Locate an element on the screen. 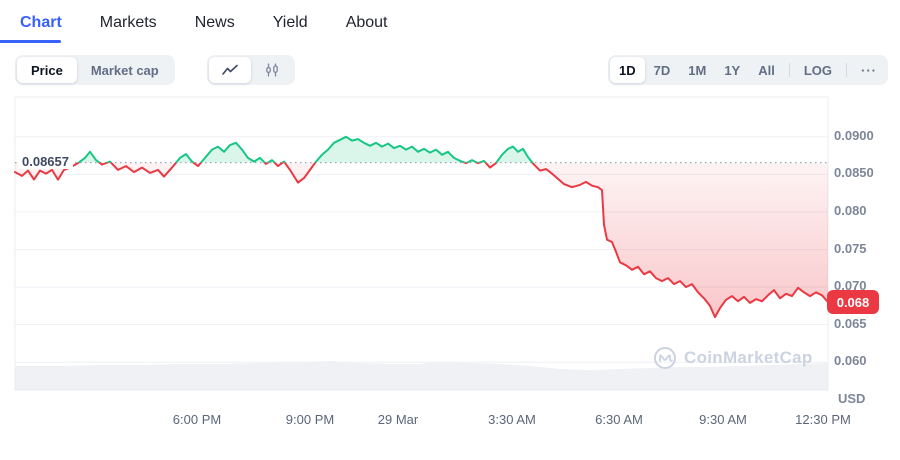  range-all-button: All is located at coordinates (766, 70).